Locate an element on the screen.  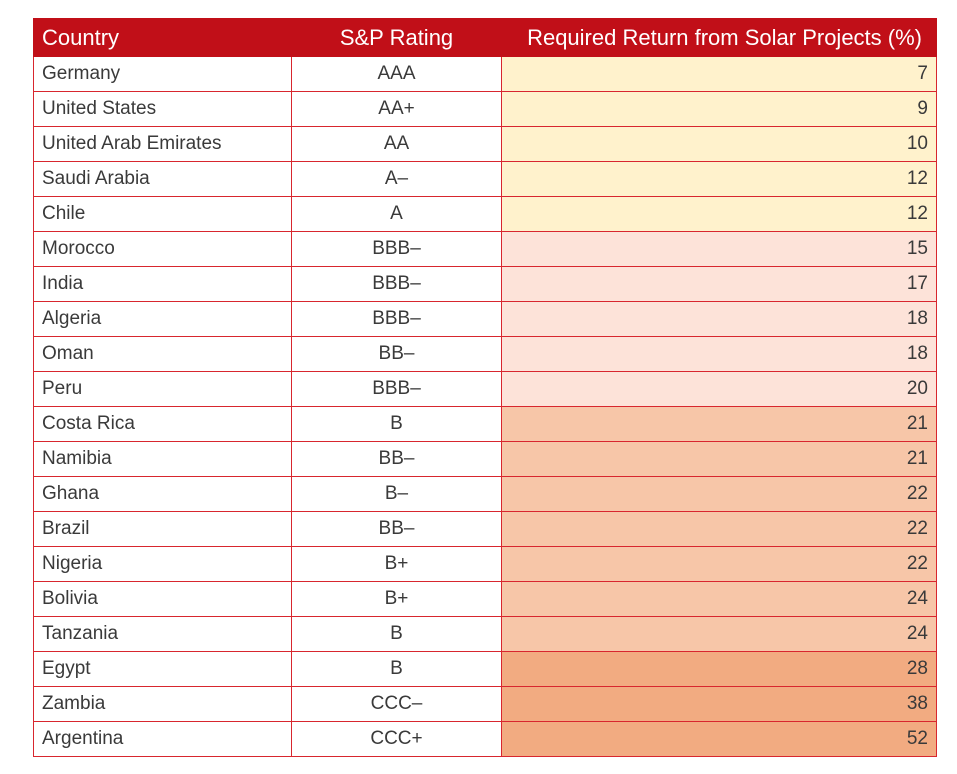
country-cell: Saudi Arabia is located at coordinates (162, 179).